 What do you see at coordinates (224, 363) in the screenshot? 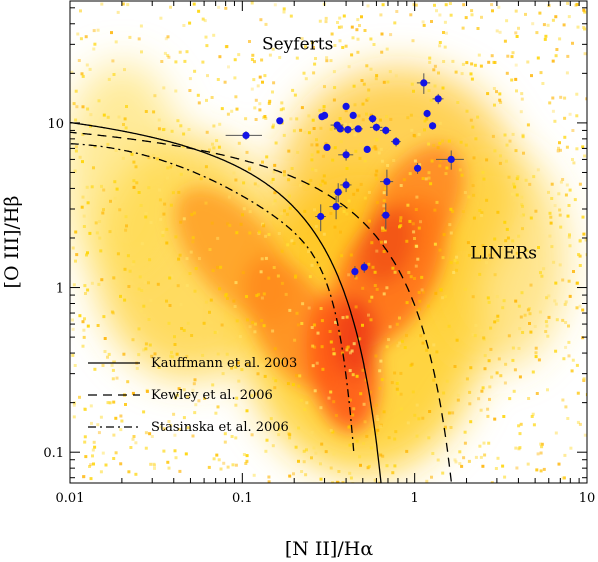
I see `legend-label: Kauffmann et al. 2003` at bounding box center [224, 363].